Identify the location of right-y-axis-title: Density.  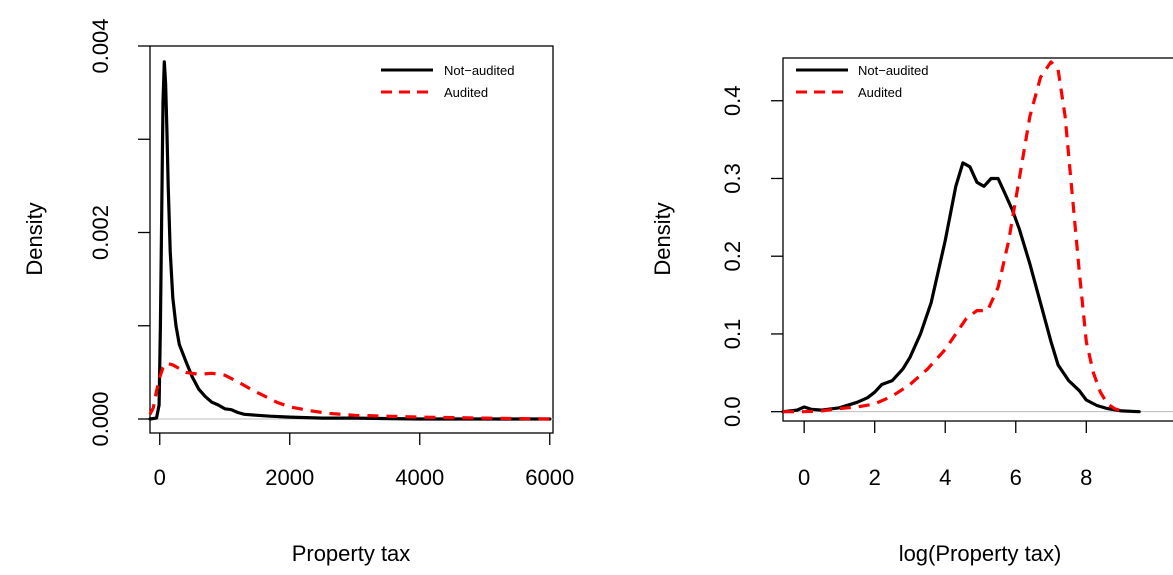
(662, 238).